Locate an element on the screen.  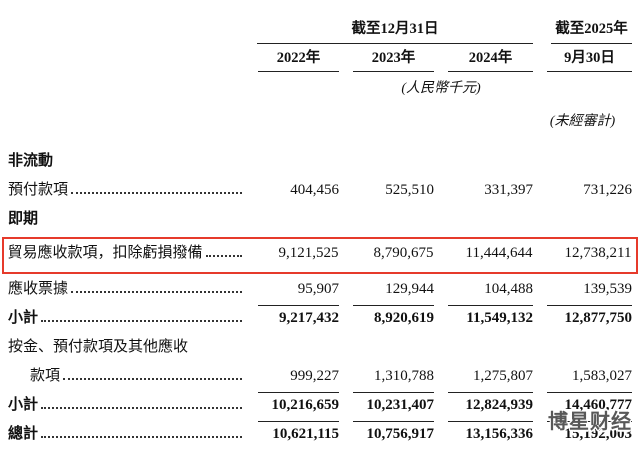
cell-value: 999,227 is located at coordinates (294, 378).